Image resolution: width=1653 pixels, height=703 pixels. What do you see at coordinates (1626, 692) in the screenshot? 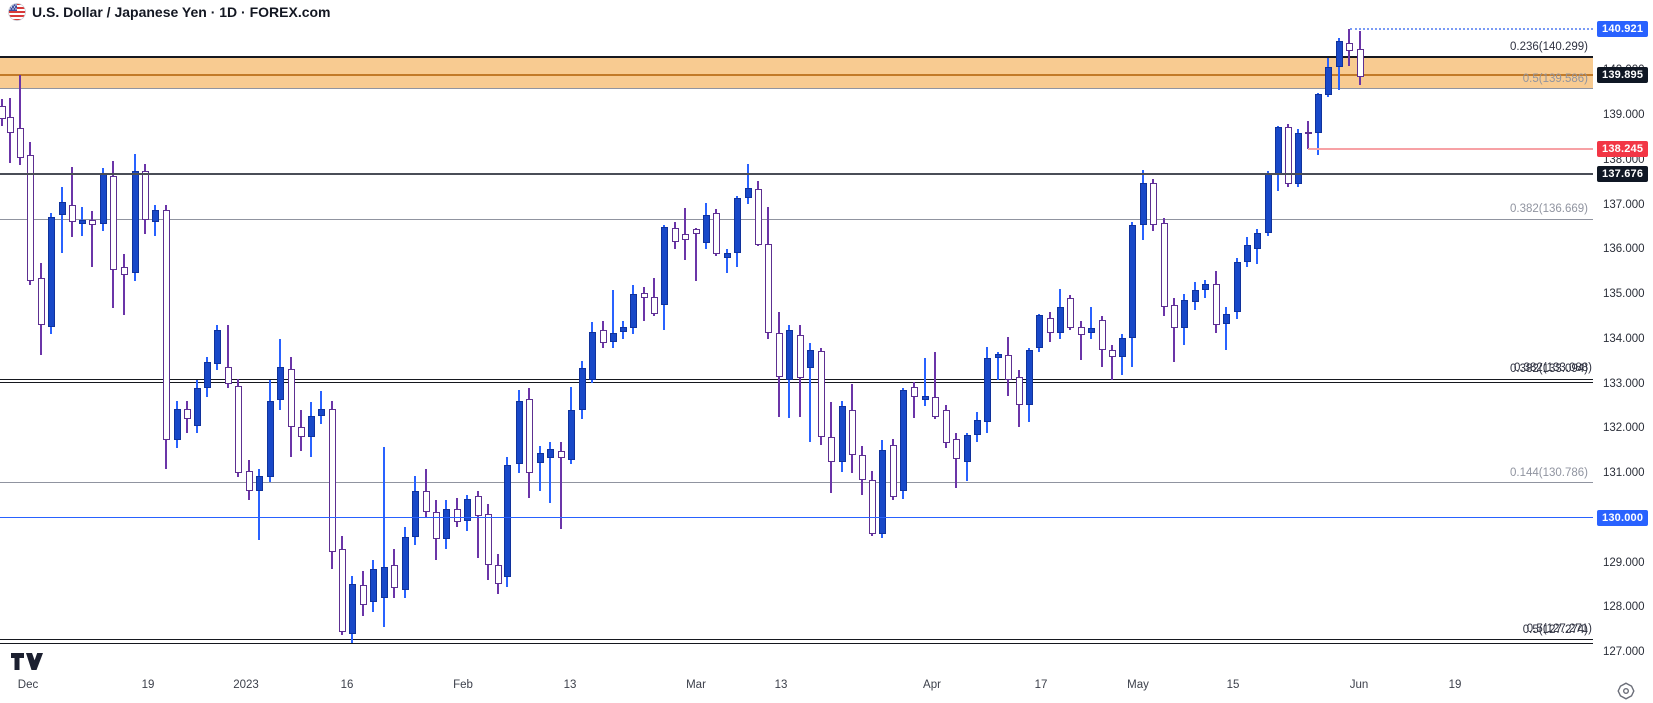
I see `gear-icon` at bounding box center [1626, 692].